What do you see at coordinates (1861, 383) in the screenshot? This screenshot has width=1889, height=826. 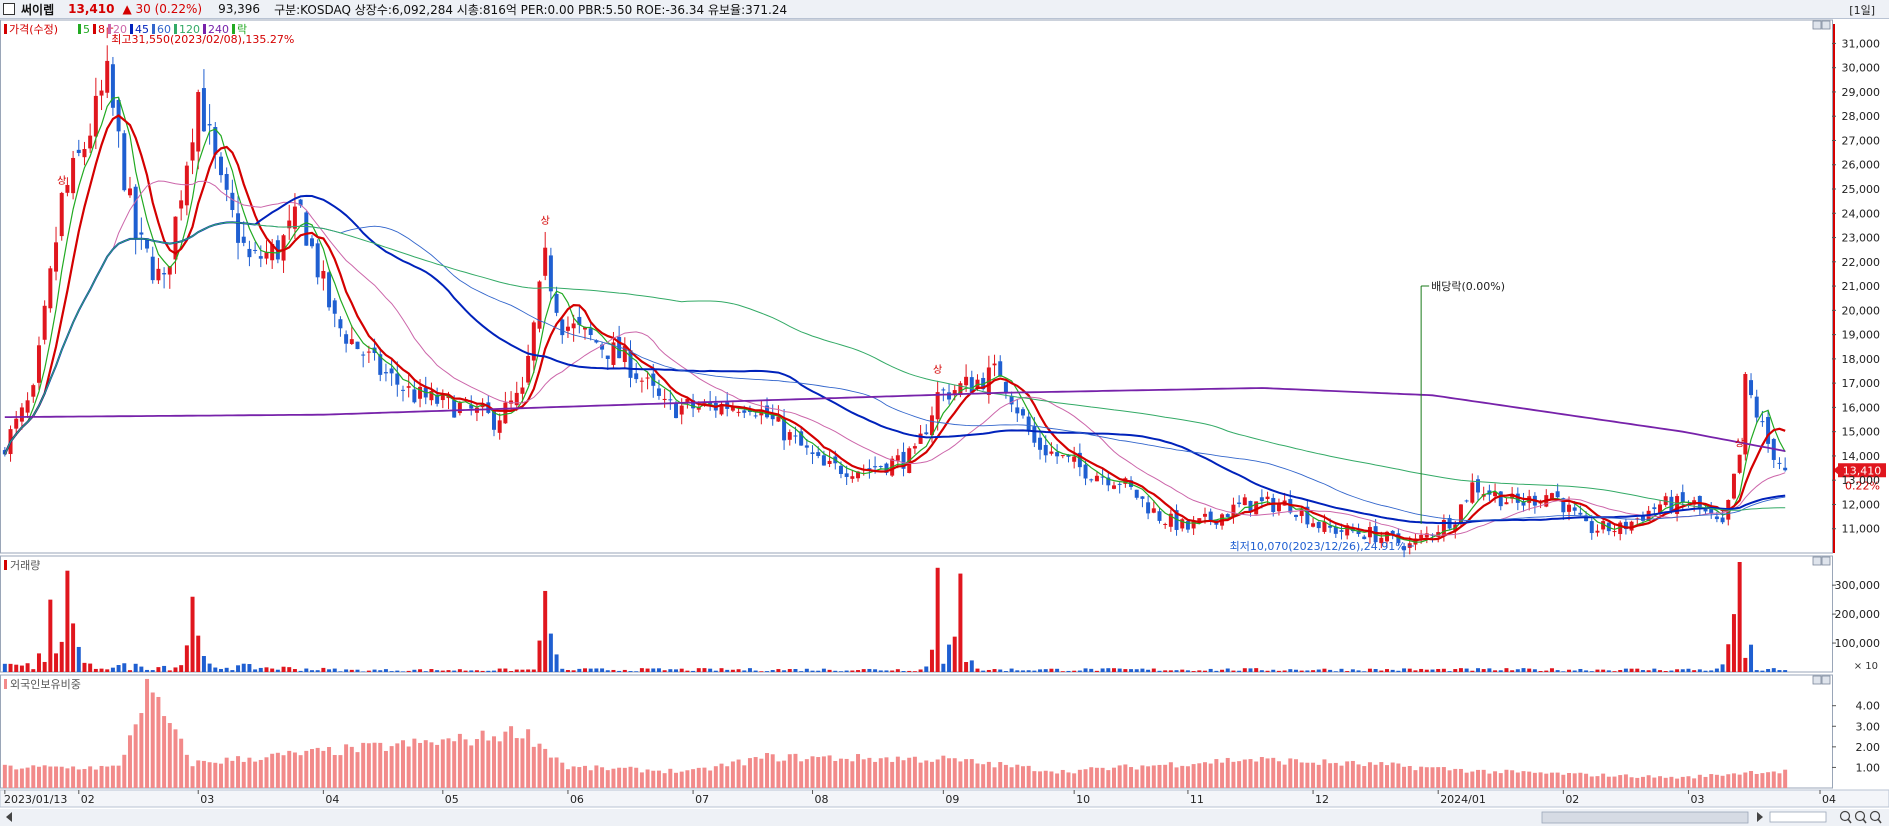 I see `y-tick-label: 17,000` at bounding box center [1861, 383].